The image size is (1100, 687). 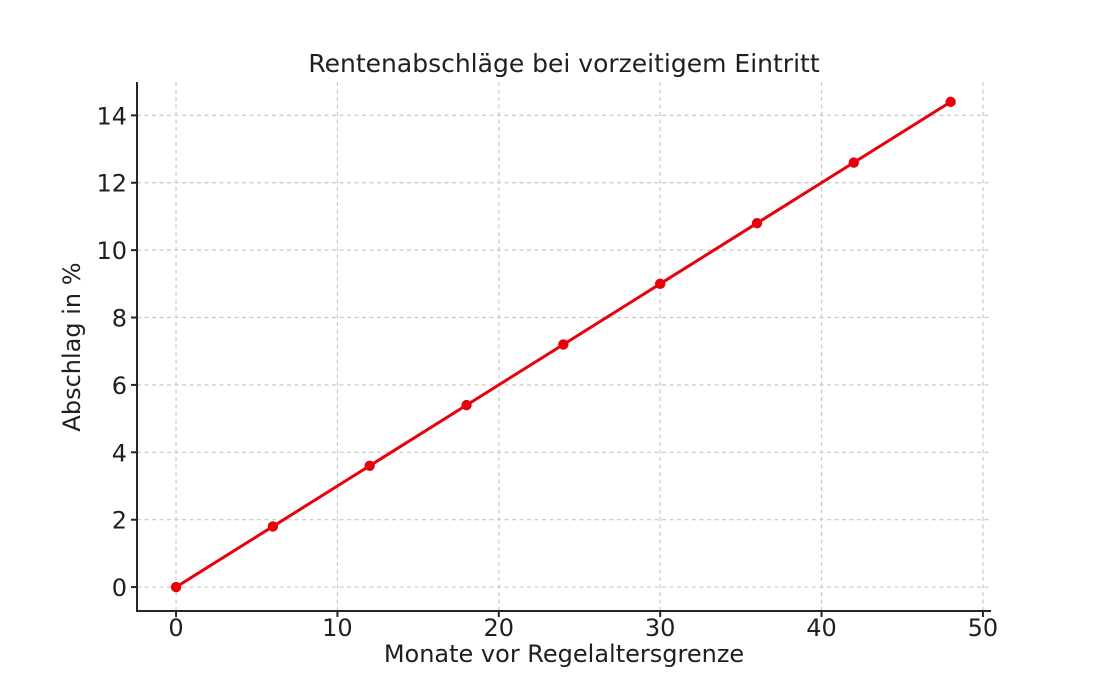 I want to click on x-tick-label: 30, so click(x=660, y=628).